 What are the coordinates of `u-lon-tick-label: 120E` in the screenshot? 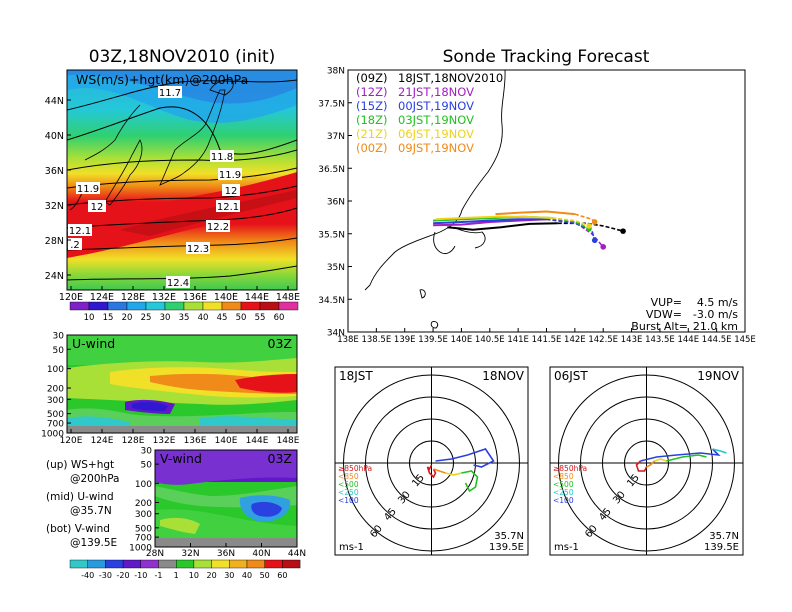 It's located at (71, 441).